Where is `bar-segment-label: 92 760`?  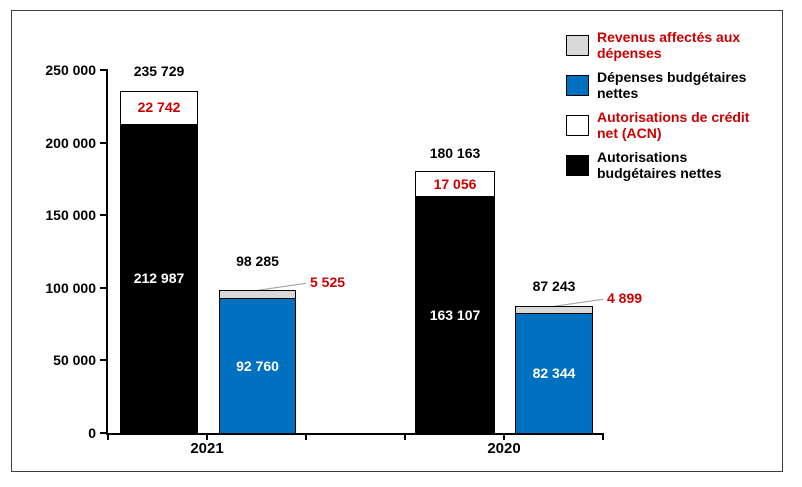 bar-segment-label: 92 760 is located at coordinates (257, 365).